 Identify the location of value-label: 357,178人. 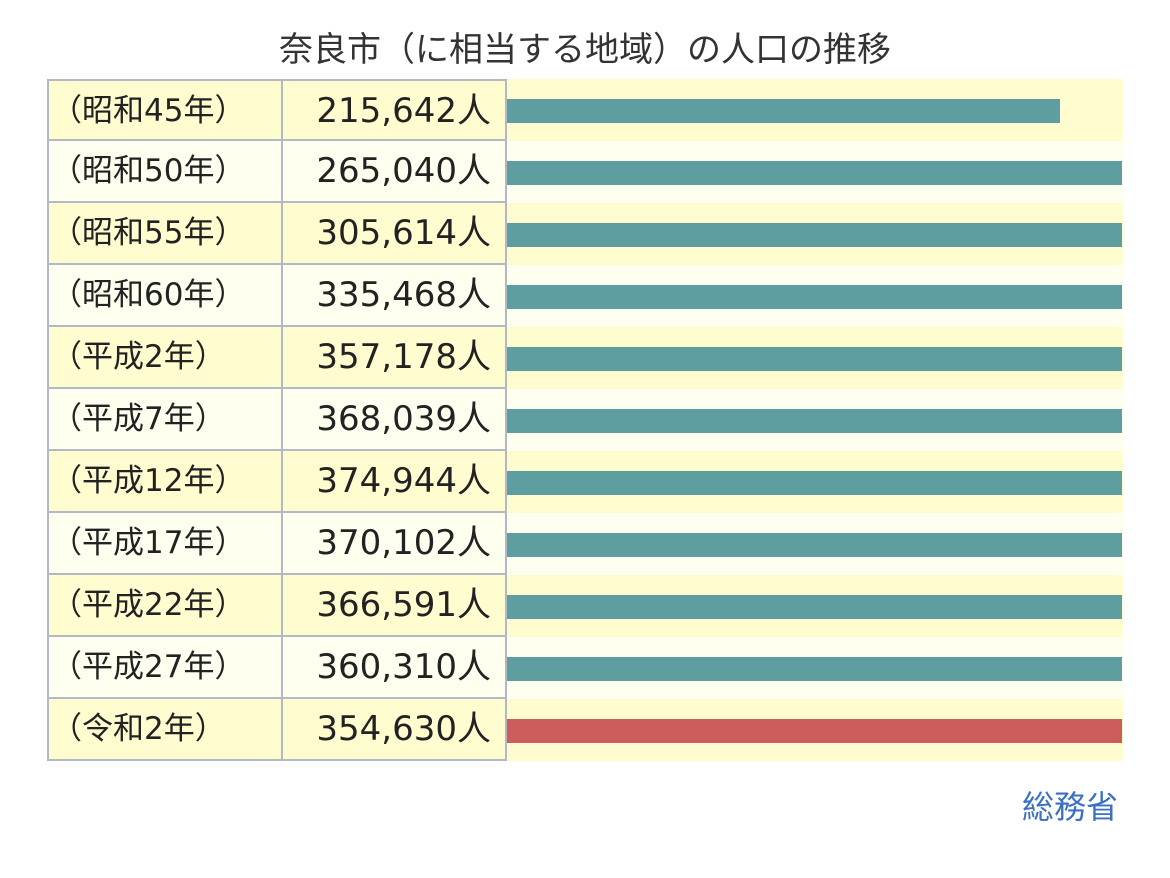
(395, 358).